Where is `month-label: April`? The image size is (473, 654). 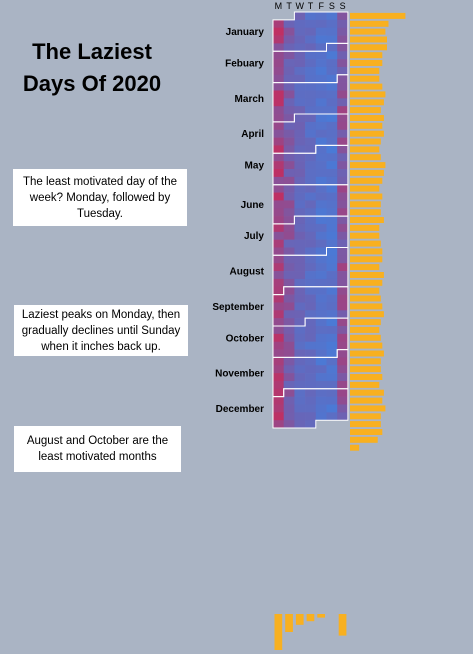 month-label: April is located at coordinates (252, 134).